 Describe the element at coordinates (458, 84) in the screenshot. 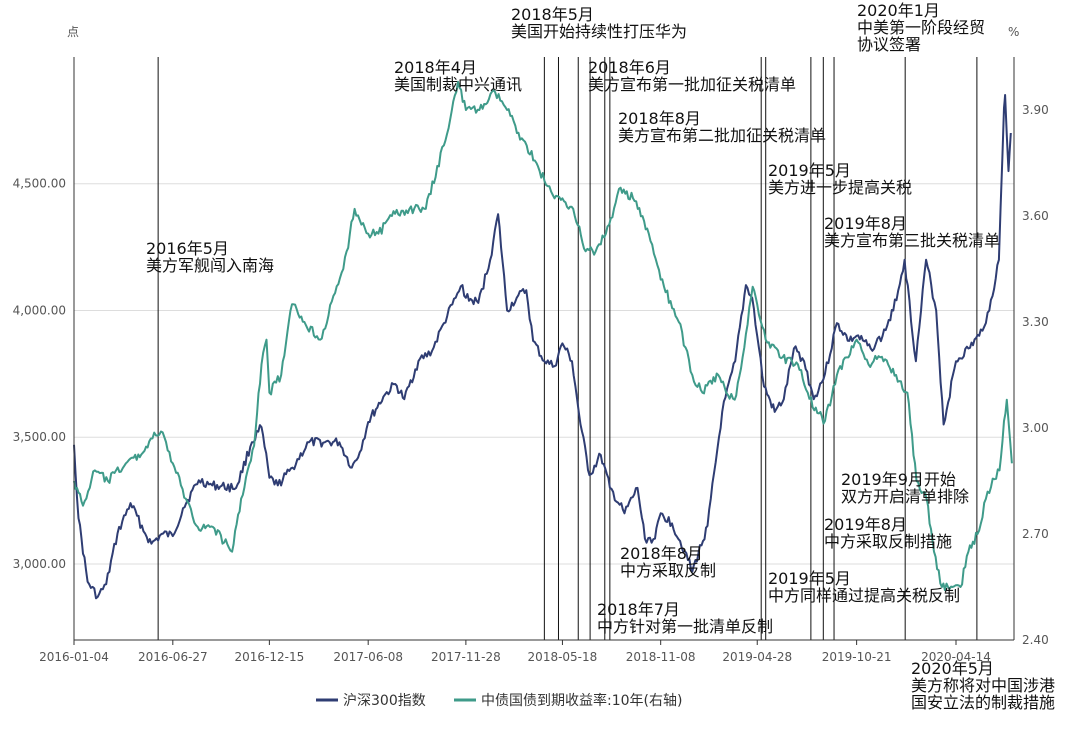

I see `event-annotation: 美国制裁中兴通讯` at that location.